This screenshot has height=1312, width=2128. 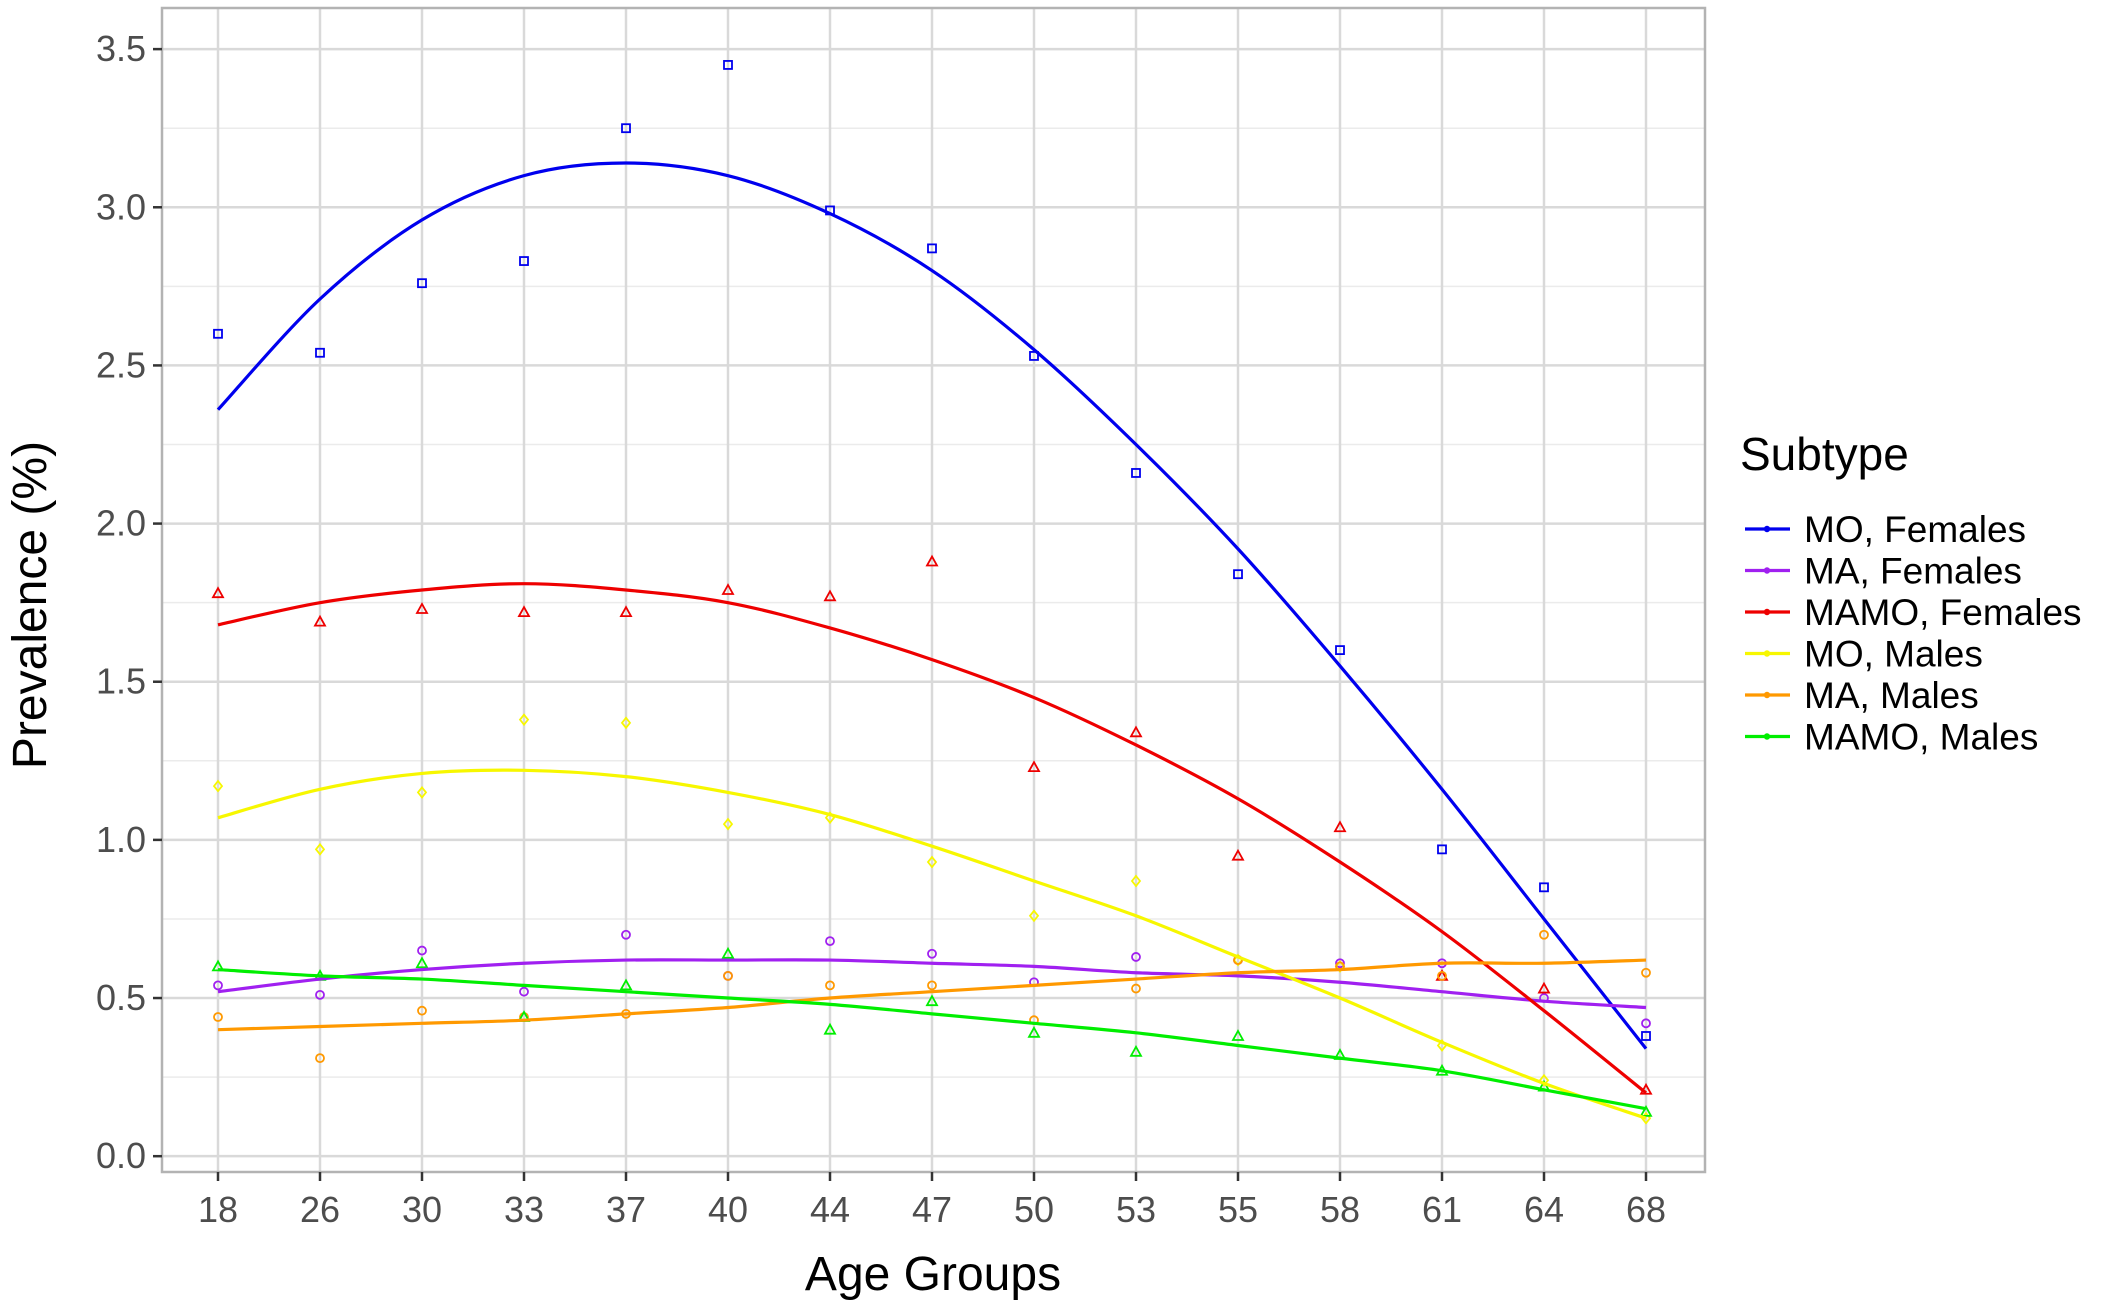 What do you see at coordinates (1646, 1209) in the screenshot?
I see `x-tick-label: 68` at bounding box center [1646, 1209].